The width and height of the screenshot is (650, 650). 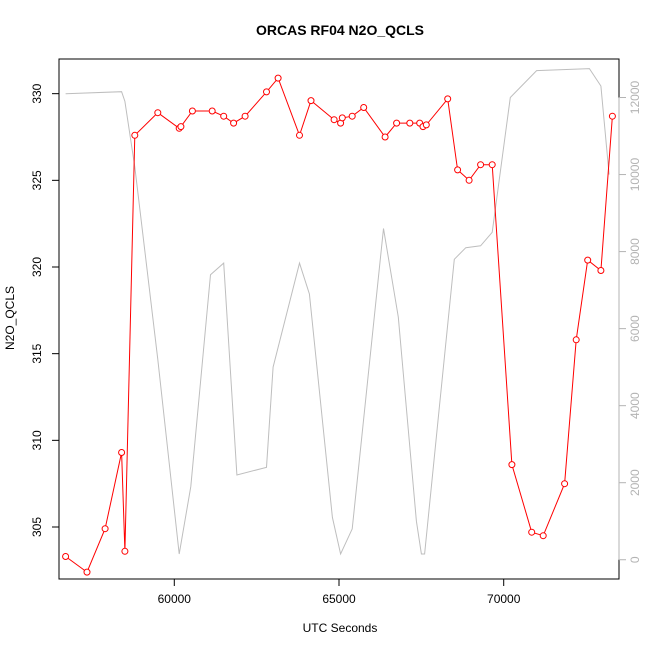 I want to click on y2-tick-label: 8000, so click(x=635, y=251).